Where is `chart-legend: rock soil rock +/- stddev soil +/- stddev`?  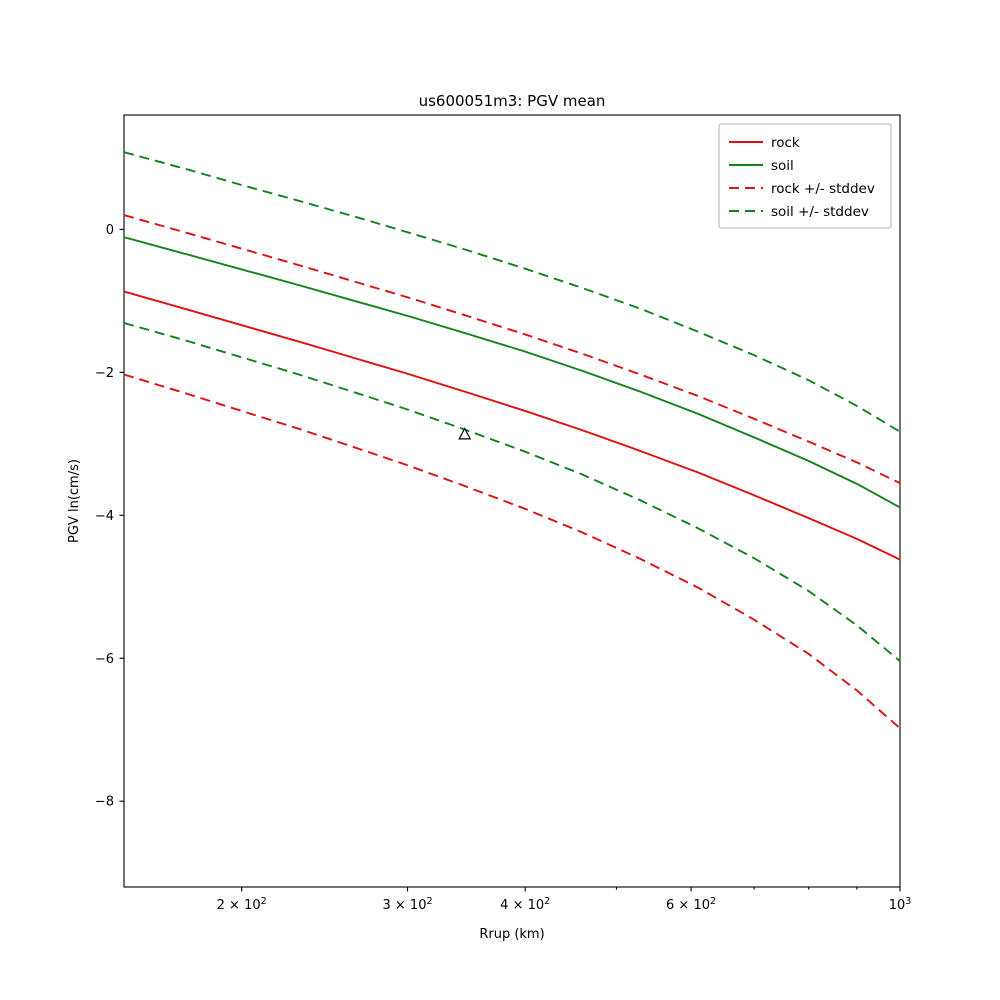 chart-legend: rock soil rock +/- stddev soil +/- stddev is located at coordinates (805, 176).